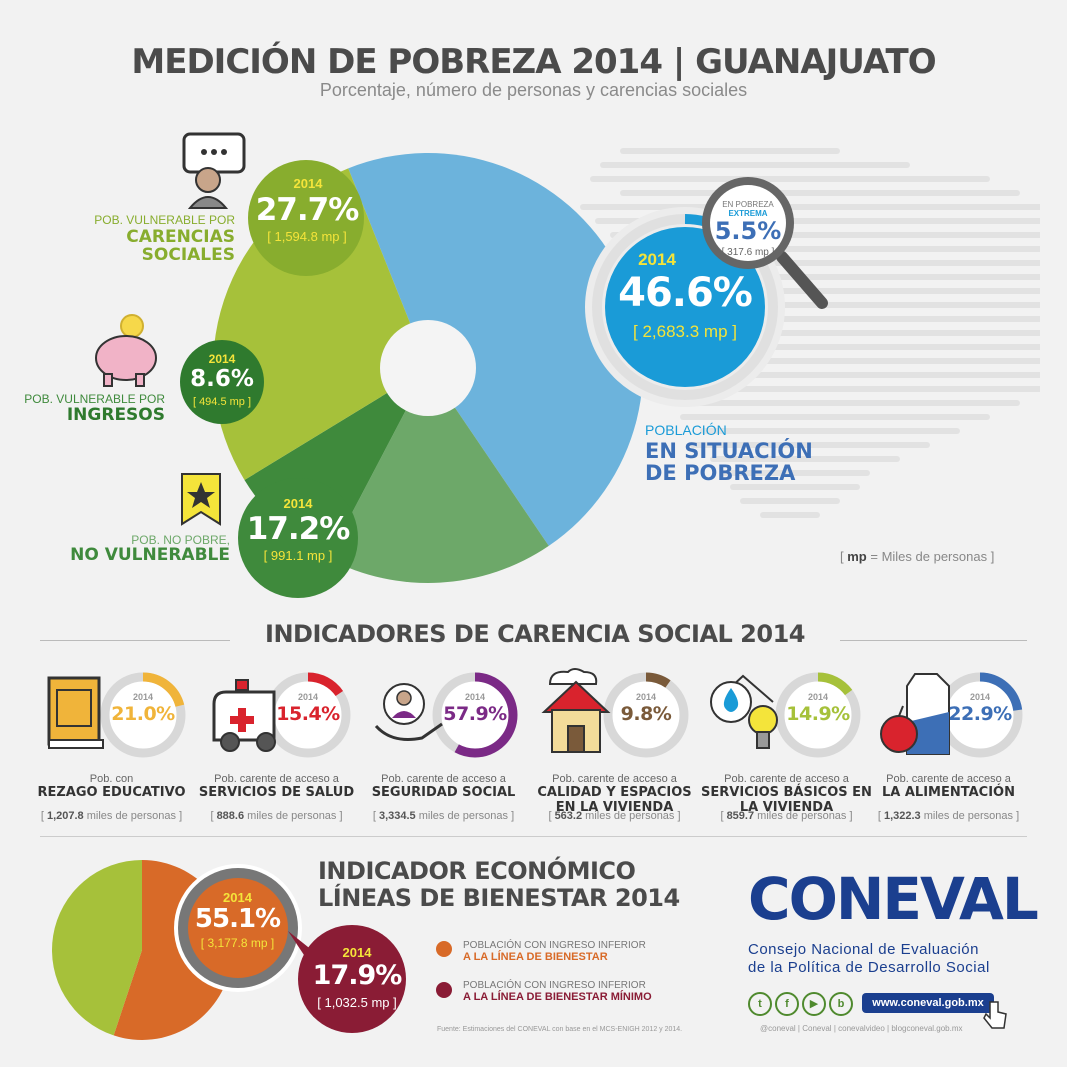 The width and height of the screenshot is (1067, 1067). Describe the element at coordinates (180, 540) in the screenshot. I see `no-vulnerable-label-small: POB. NO POBRE,` at that location.